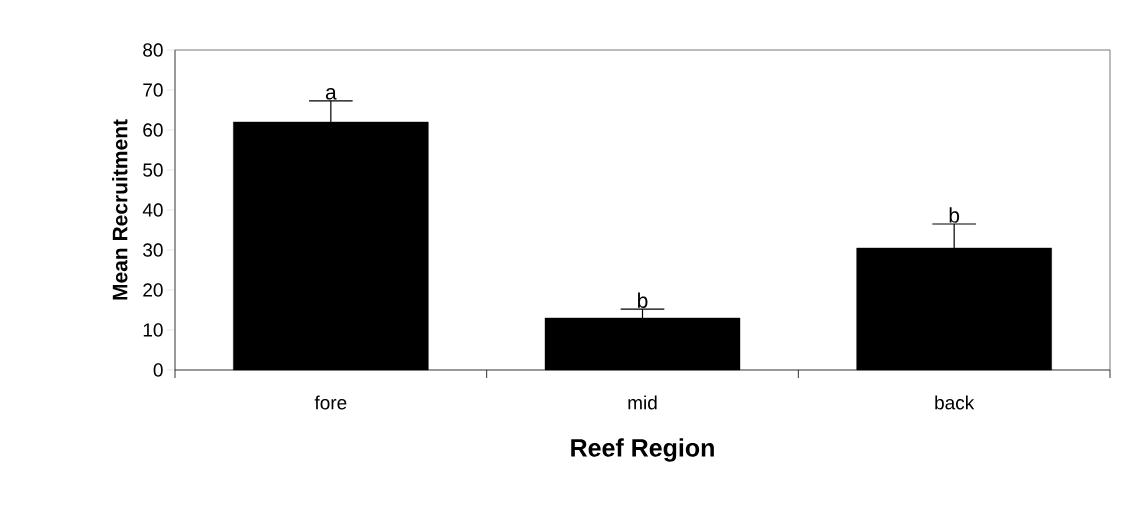 This screenshot has height=510, width=1125. What do you see at coordinates (153, 330) in the screenshot?
I see `y-tick-label: 10` at bounding box center [153, 330].